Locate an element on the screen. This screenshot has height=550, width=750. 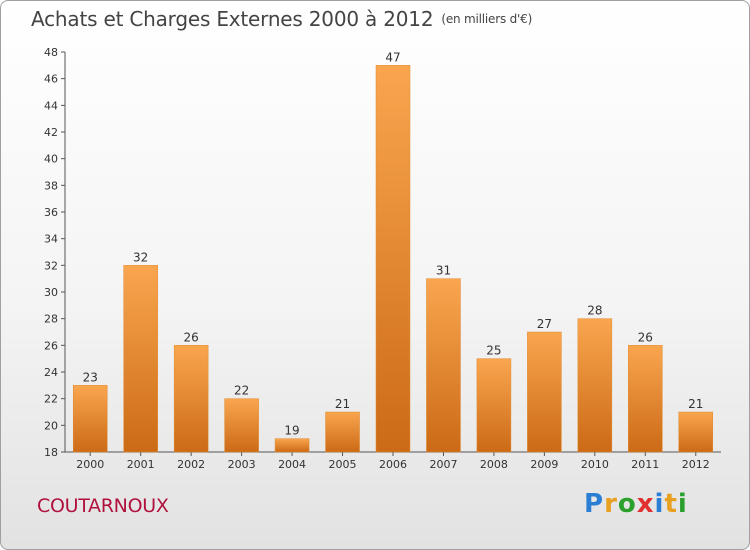
chart-title-text: Achats et Charges Externes 2000 à 2012 is located at coordinates (232, 19).